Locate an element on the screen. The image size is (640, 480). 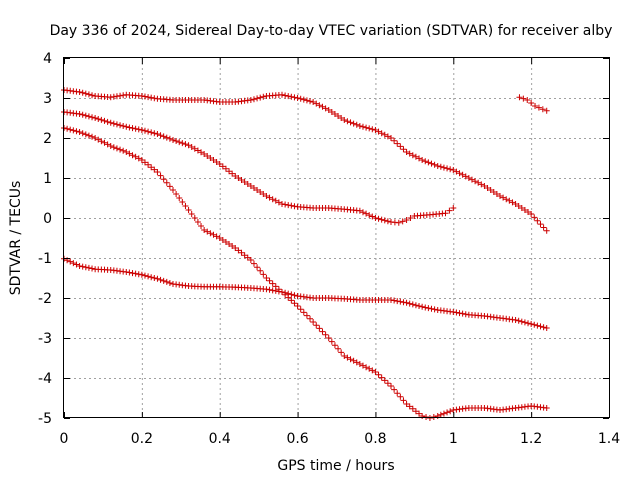
x-tick-label: 0 is located at coordinates (64, 439).